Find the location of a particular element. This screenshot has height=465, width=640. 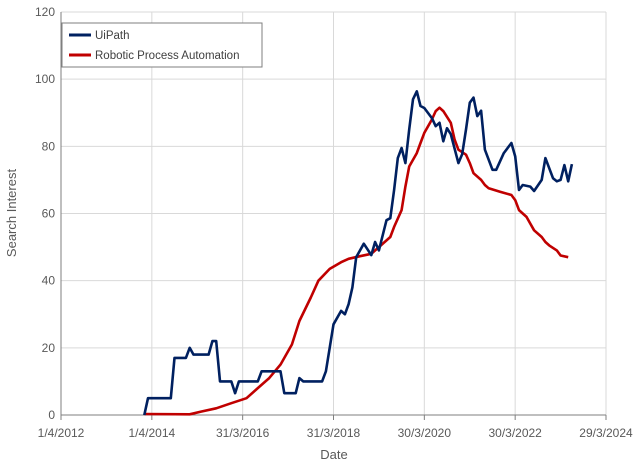

y-tick-label: 80 is located at coordinates (49, 146).